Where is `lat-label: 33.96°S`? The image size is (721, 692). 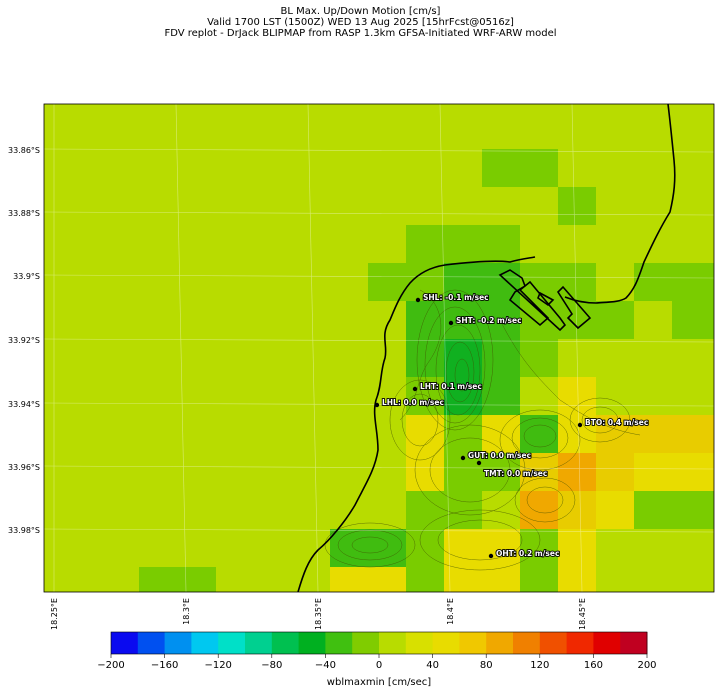 lat-label: 33.96°S is located at coordinates (24, 467).